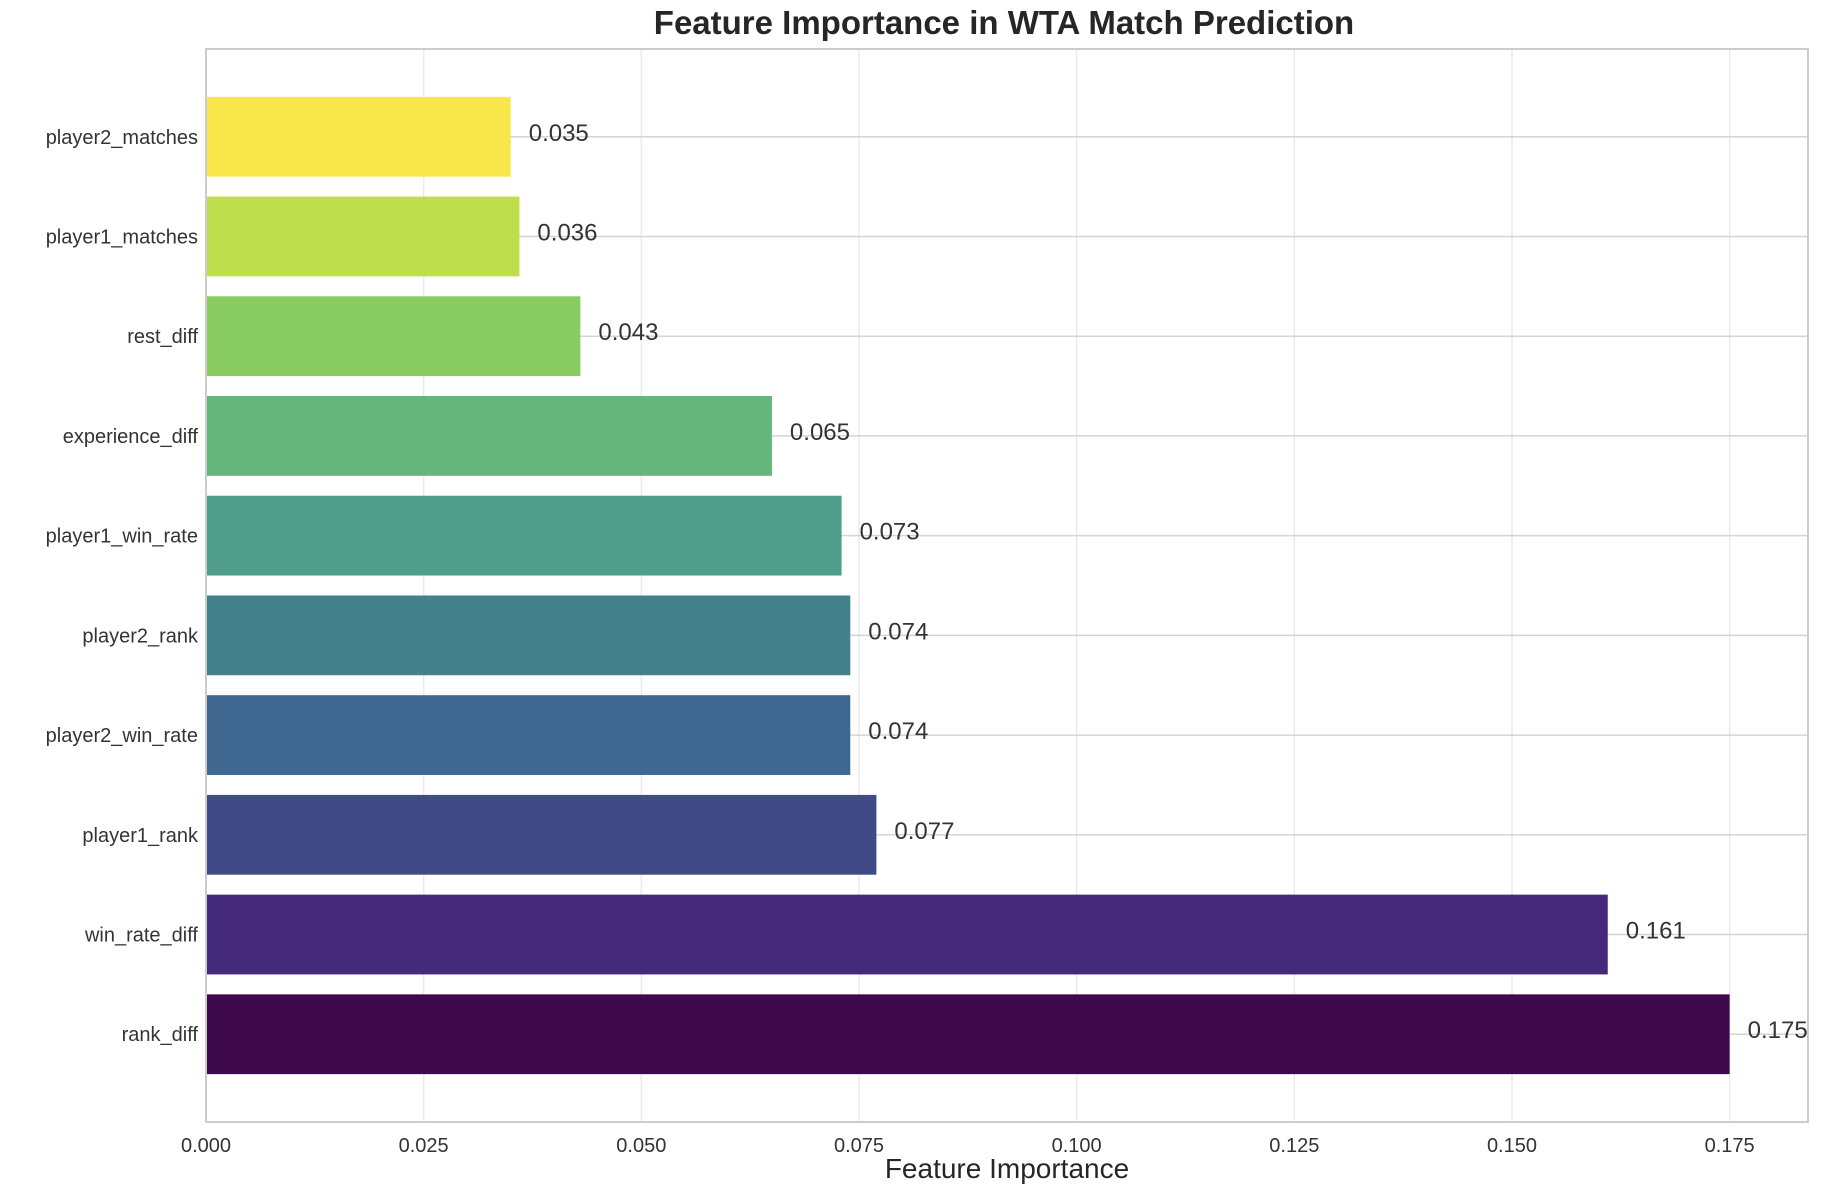  Describe the element at coordinates (122, 537) in the screenshot. I see `y-tick-label: player1_win_rate` at that location.